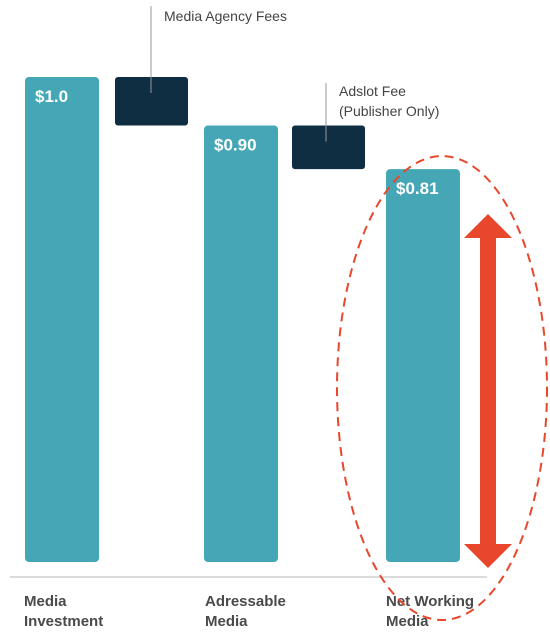 The width and height of the screenshot is (550, 632). I want to click on fee-label-2: Adslot Fee (Publisher Only), so click(389, 101).